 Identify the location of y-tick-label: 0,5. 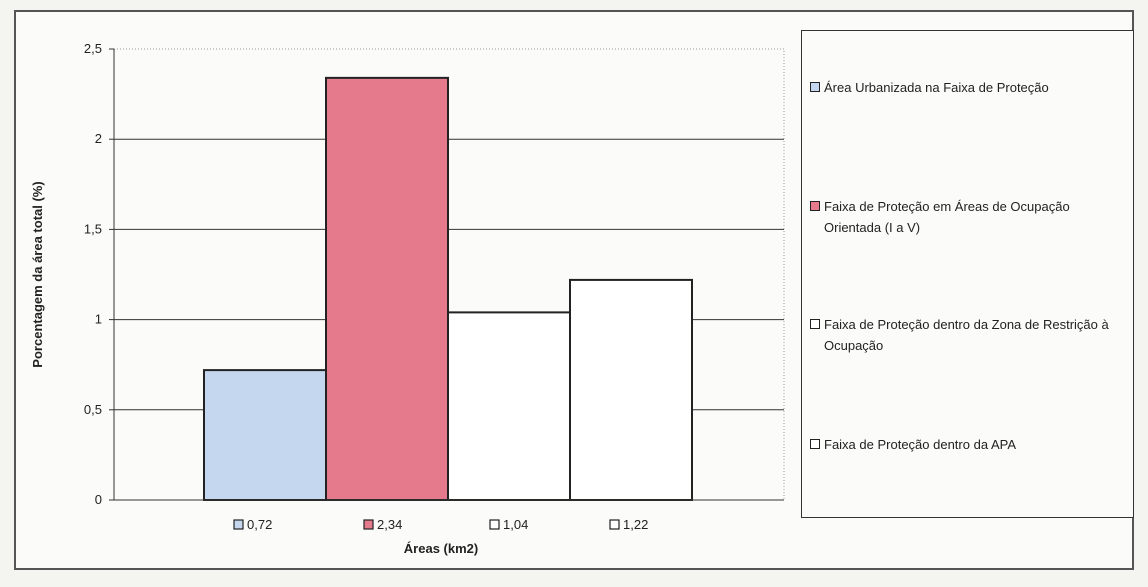
(93, 409).